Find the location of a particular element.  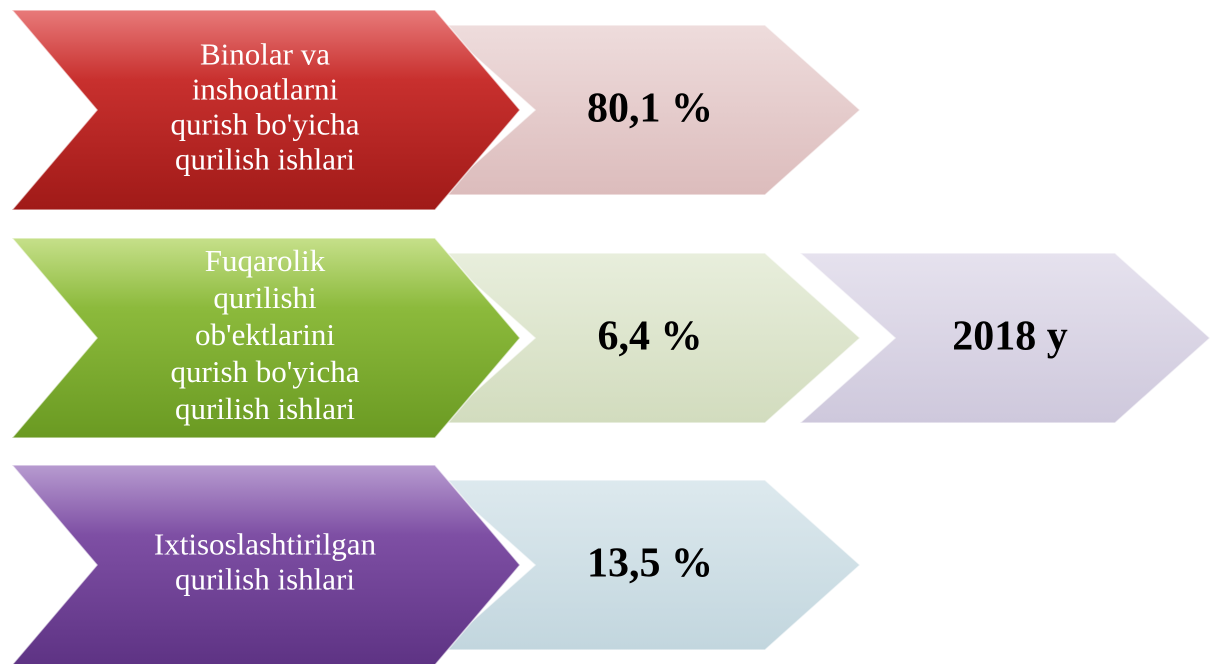

row-label: ob'ektlarini is located at coordinates (265, 334).